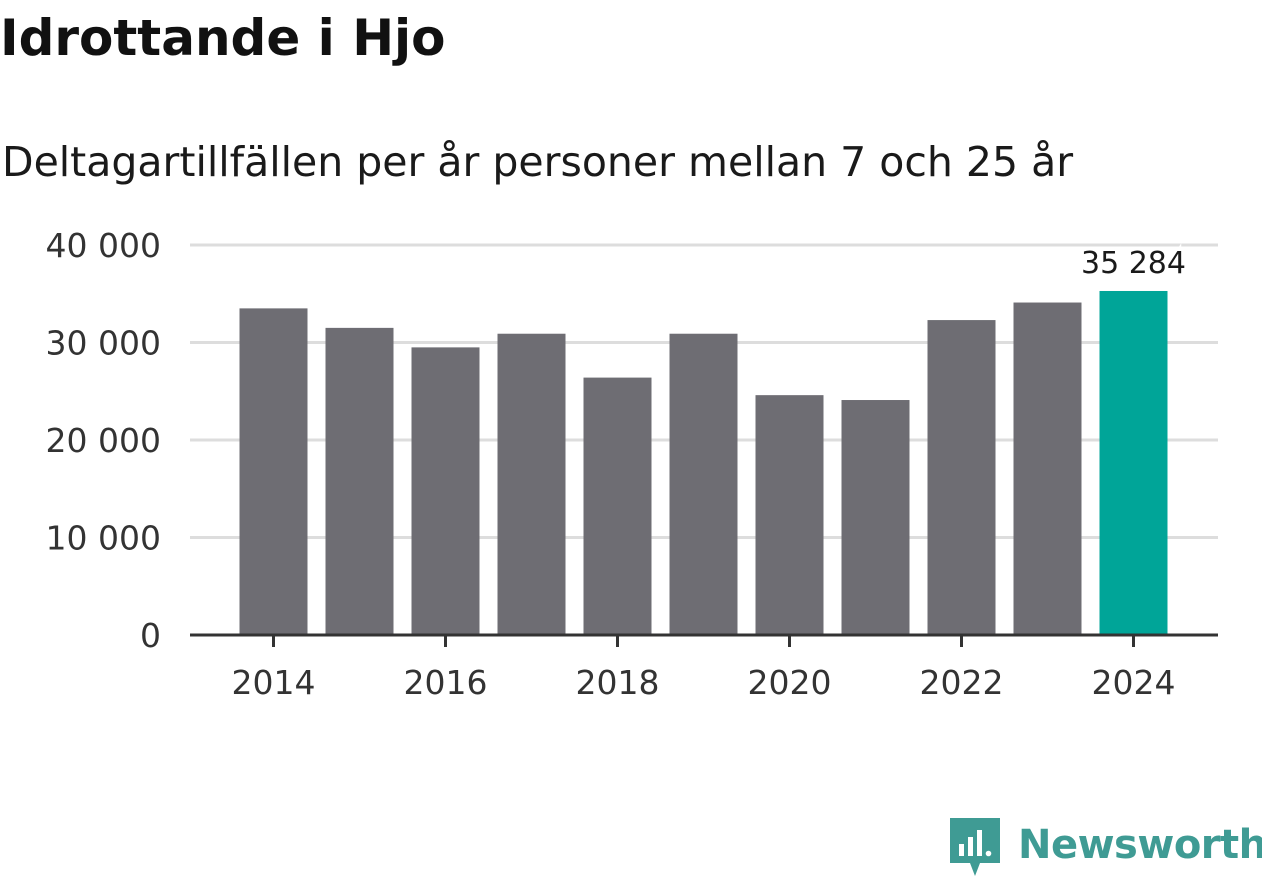 This screenshot has width=1262, height=879. I want to click on bar-2018, so click(617, 506).